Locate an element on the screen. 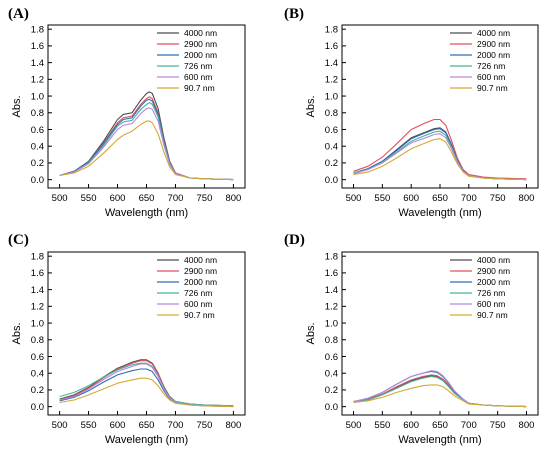  y-tick-label: 1.0 is located at coordinates (331, 323).